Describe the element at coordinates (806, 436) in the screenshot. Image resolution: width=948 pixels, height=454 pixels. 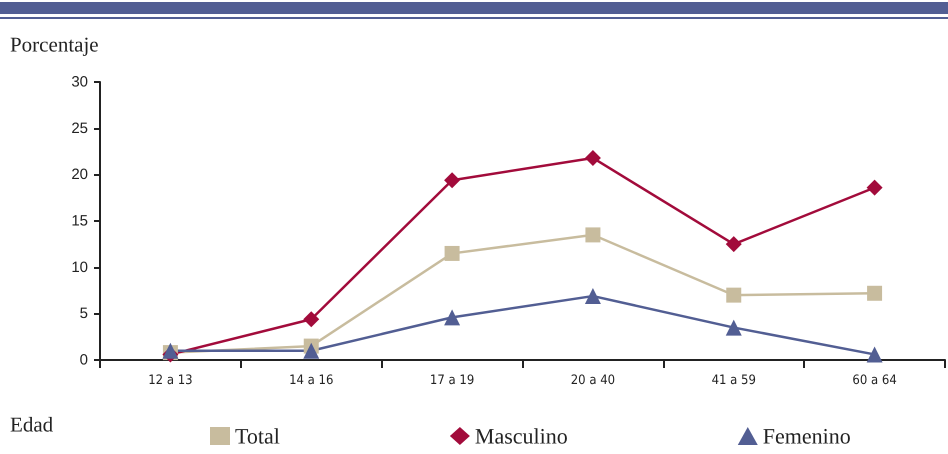
I see `legend-label: Femenino` at that location.